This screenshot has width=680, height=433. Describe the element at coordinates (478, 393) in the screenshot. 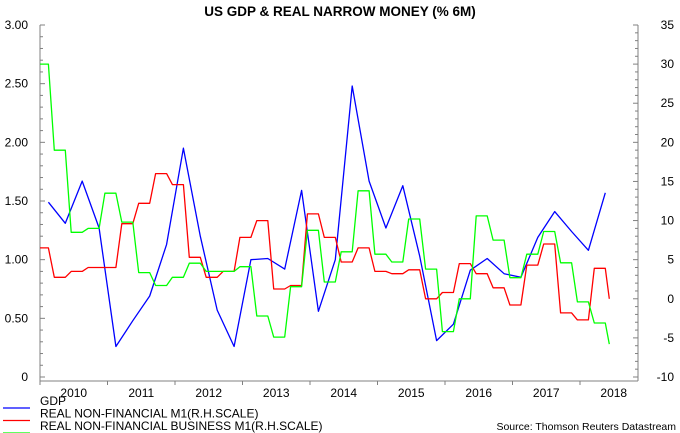

I see `x-tick-label: 2016` at that location.